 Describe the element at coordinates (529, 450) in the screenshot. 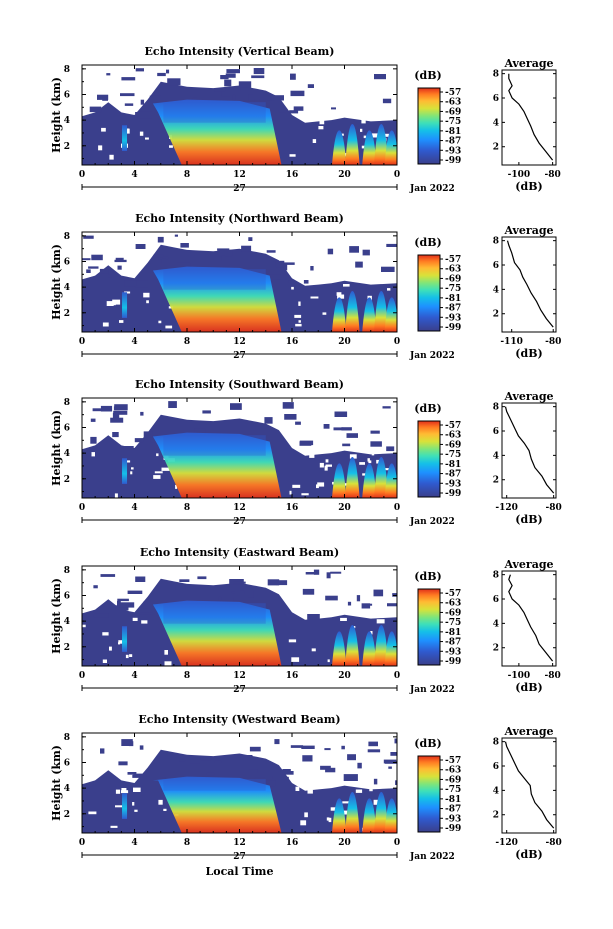

I see `average-frame` at that location.